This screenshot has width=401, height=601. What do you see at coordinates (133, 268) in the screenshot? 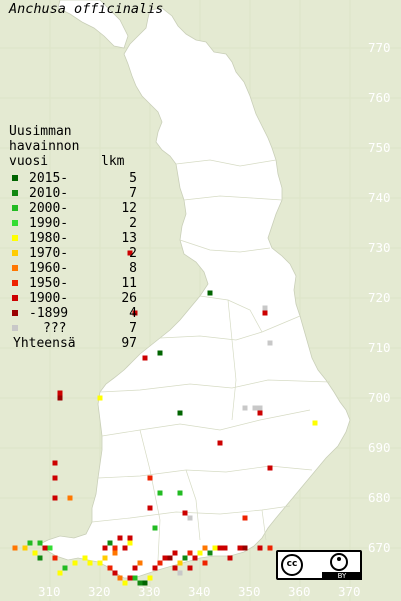
I see `legend-count: 8` at bounding box center [133, 268].